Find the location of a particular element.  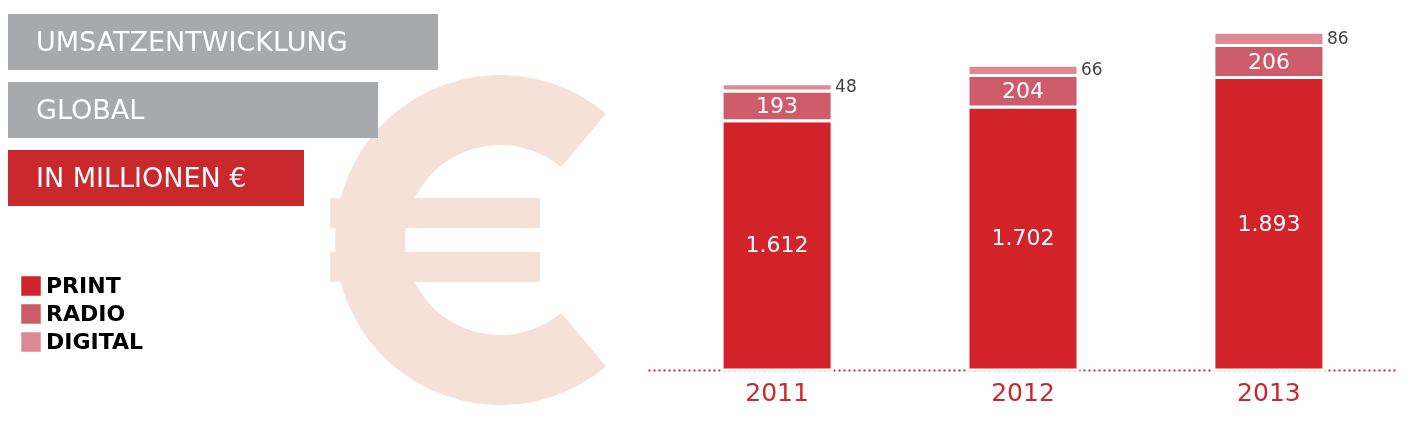

data-label: 1.893 is located at coordinates (1269, 223).